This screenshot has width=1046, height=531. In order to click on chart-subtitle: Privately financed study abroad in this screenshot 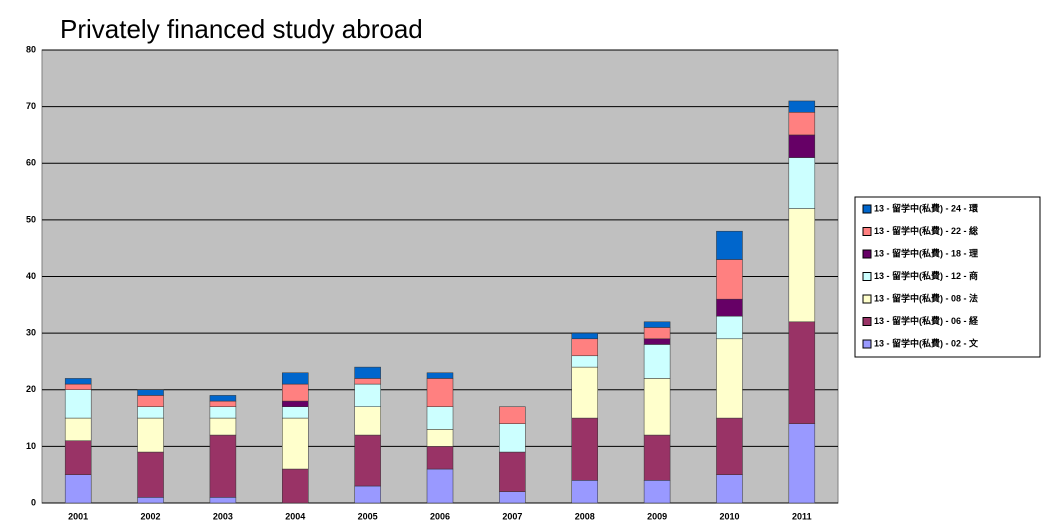, I will do `click(241, 29)`.